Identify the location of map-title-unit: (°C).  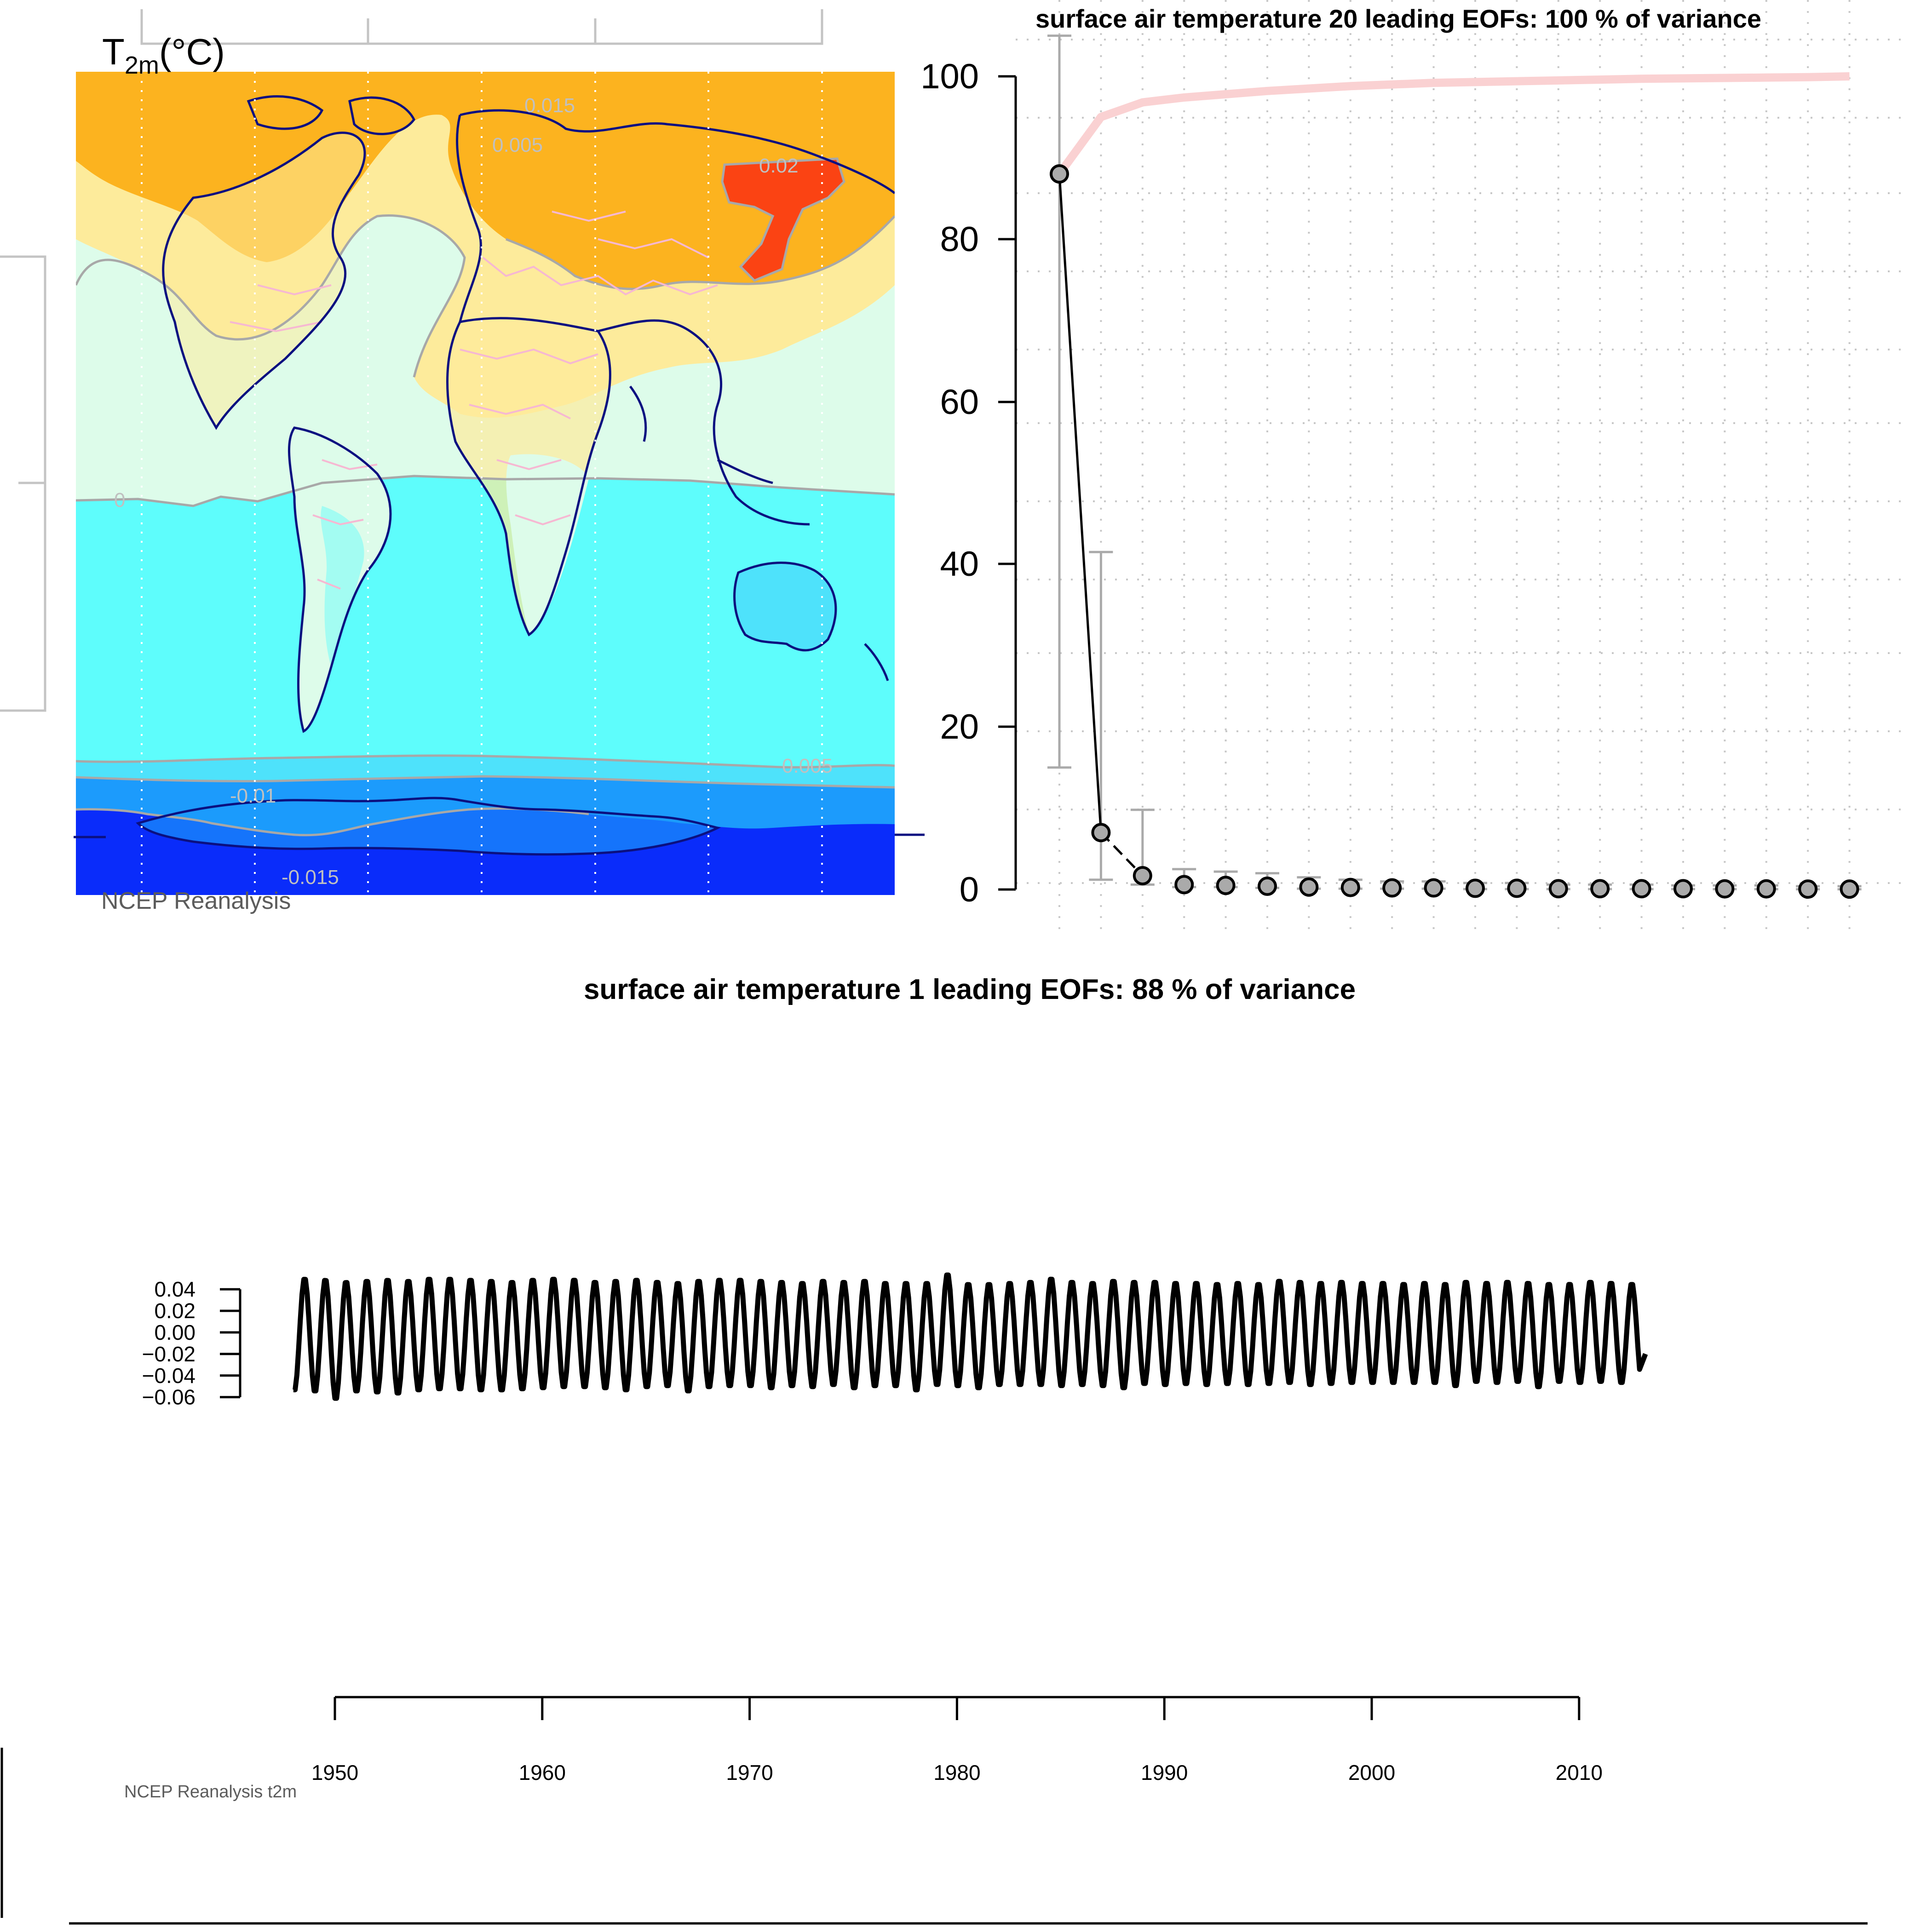
(192, 51).